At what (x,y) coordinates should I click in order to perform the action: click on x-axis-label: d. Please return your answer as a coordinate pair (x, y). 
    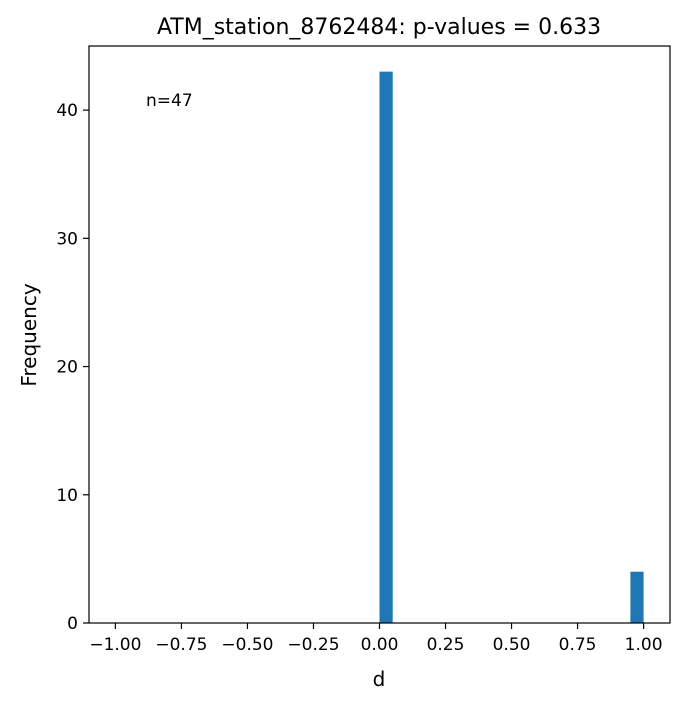
    Looking at the image, I should click on (379, 679).